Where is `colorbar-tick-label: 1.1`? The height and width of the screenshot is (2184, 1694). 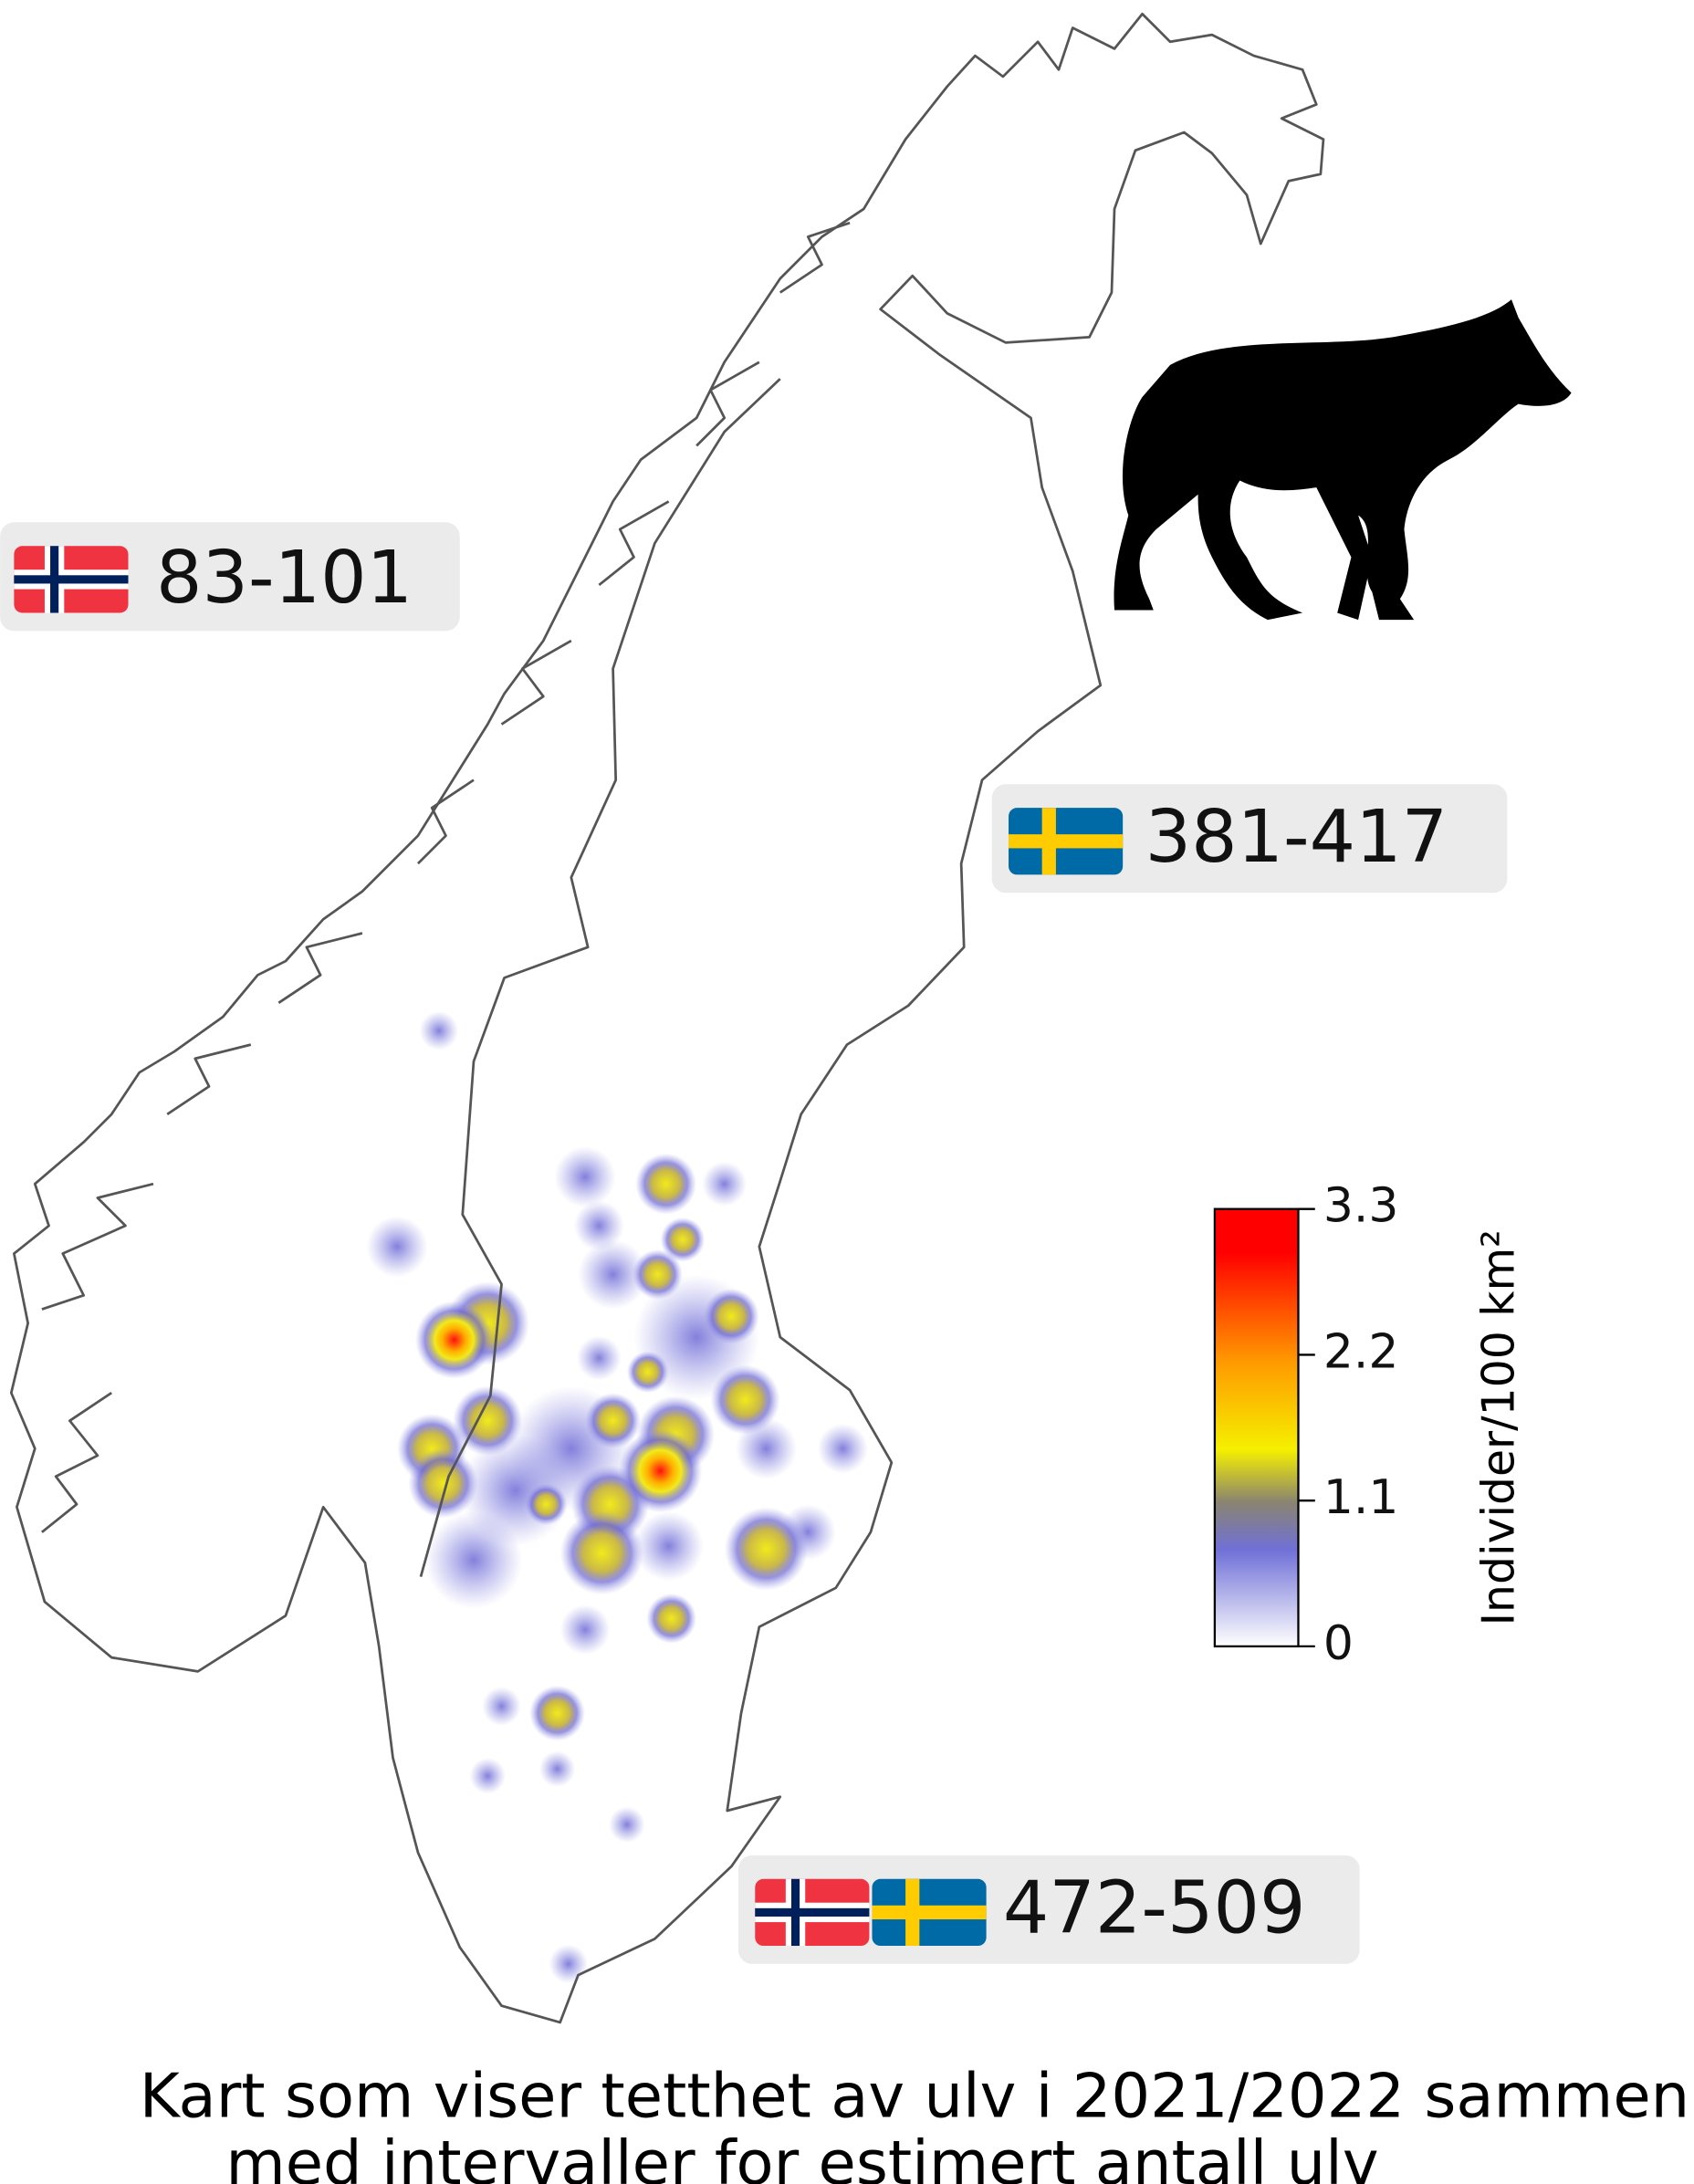 colorbar-tick-label: 1.1 is located at coordinates (1361, 1497).